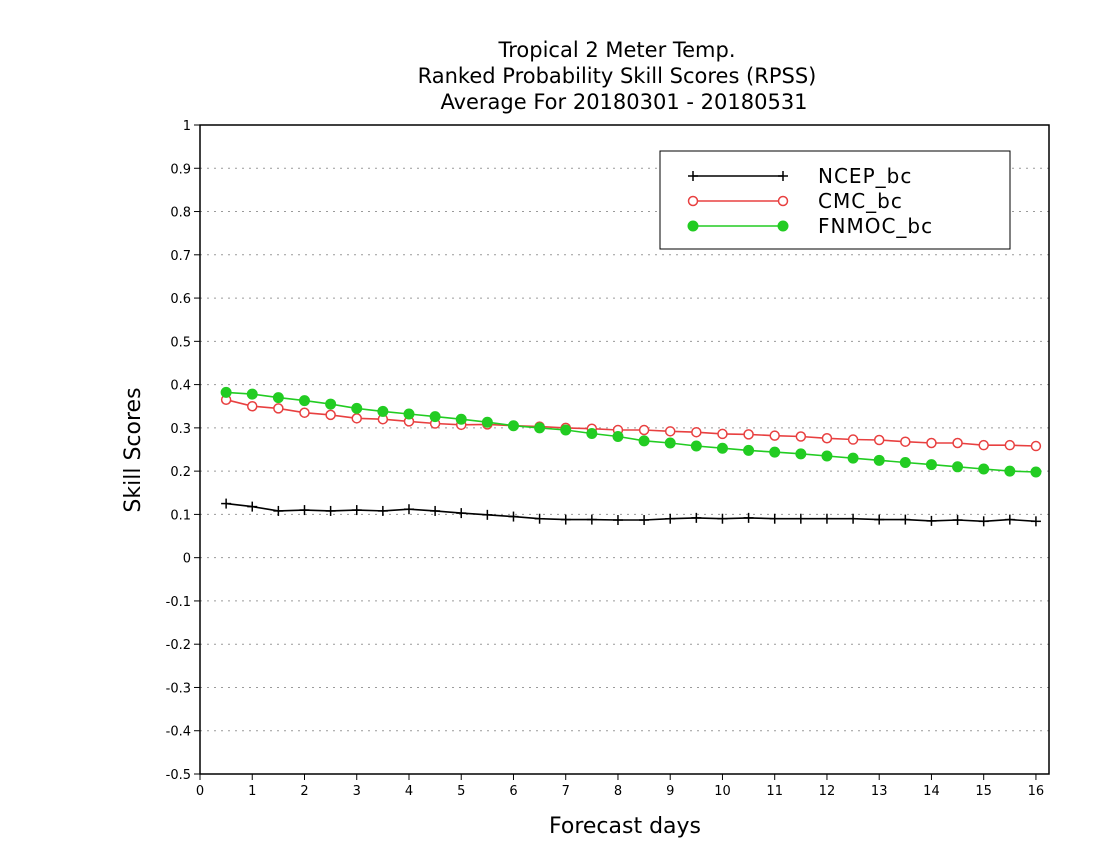 The height and width of the screenshot is (850, 1100). What do you see at coordinates (693, 201) in the screenshot?
I see `legend-marker-start-cmc-bc` at bounding box center [693, 201].